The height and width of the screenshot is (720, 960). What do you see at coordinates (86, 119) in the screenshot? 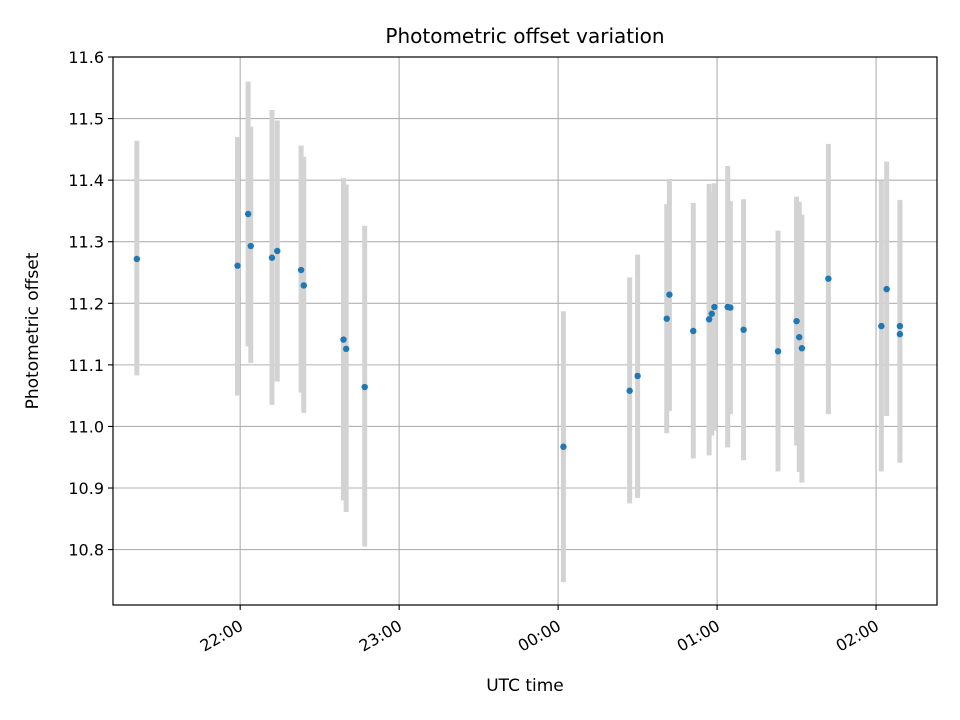
I see `y-tick-label: 11.5` at bounding box center [86, 119].